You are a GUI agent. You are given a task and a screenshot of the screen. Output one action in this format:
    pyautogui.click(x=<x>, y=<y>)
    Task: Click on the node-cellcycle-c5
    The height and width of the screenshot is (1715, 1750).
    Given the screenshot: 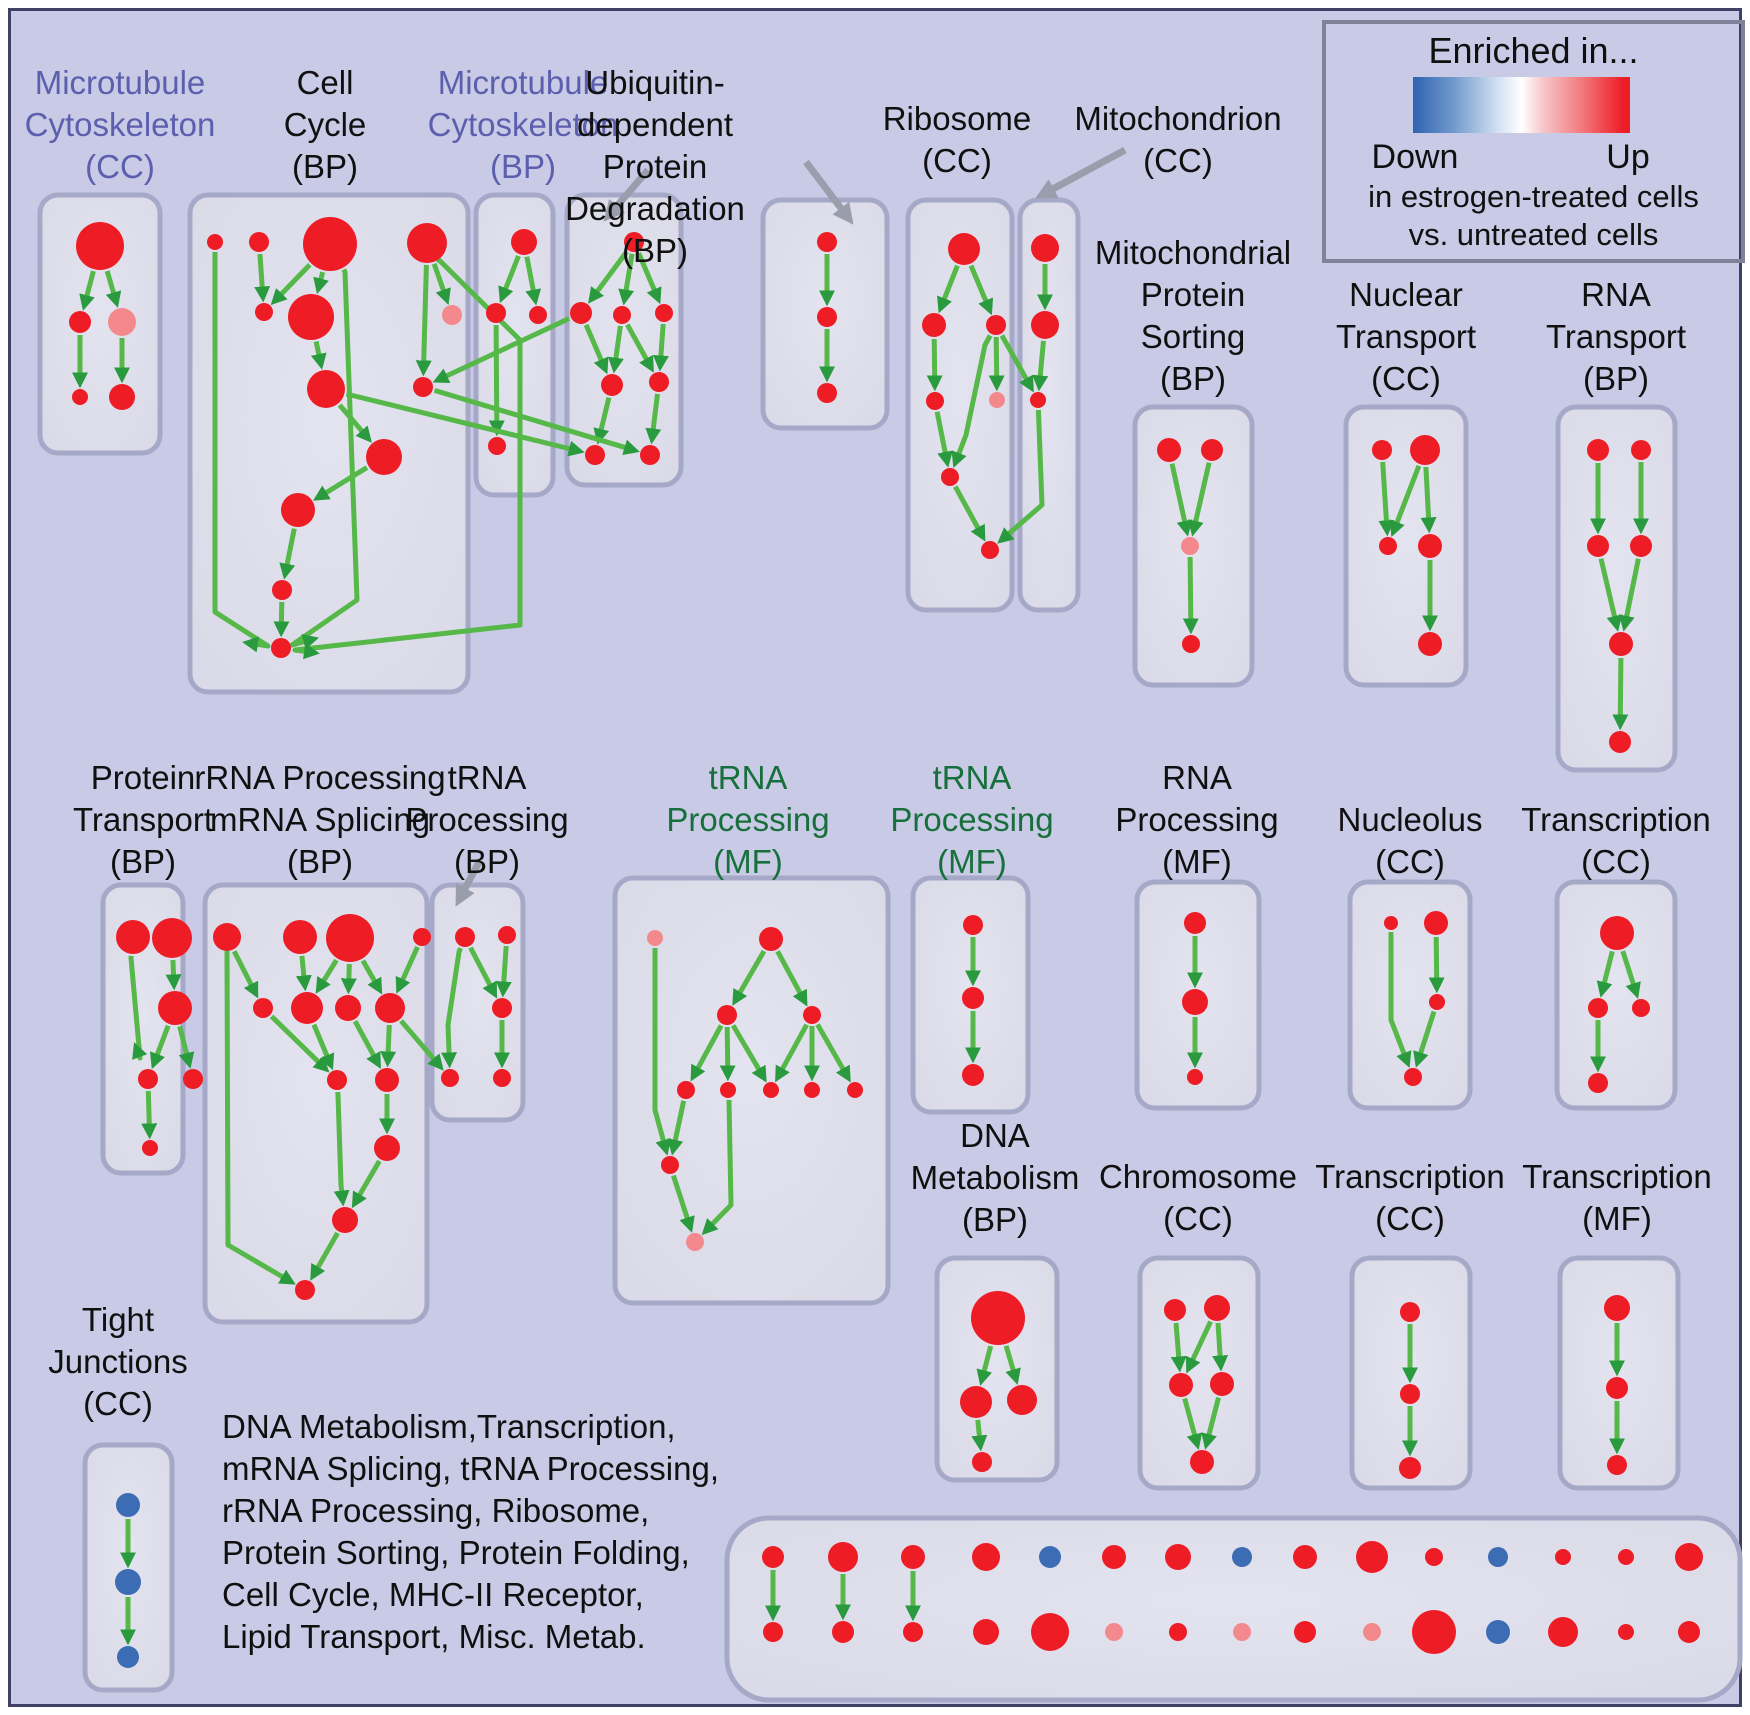 What is the action you would take?
    pyautogui.click(x=264, y=312)
    